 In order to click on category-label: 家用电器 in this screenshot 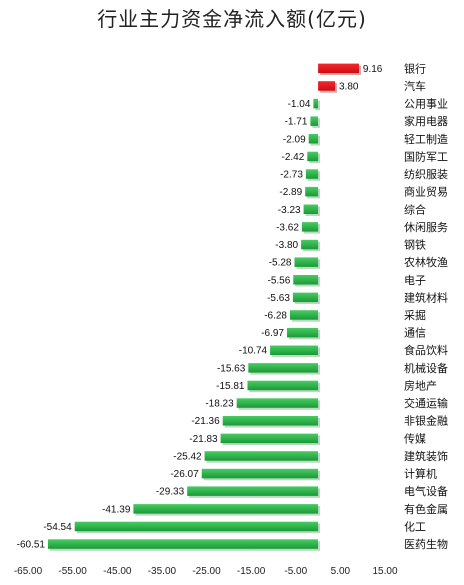, I will do `click(426, 121)`.